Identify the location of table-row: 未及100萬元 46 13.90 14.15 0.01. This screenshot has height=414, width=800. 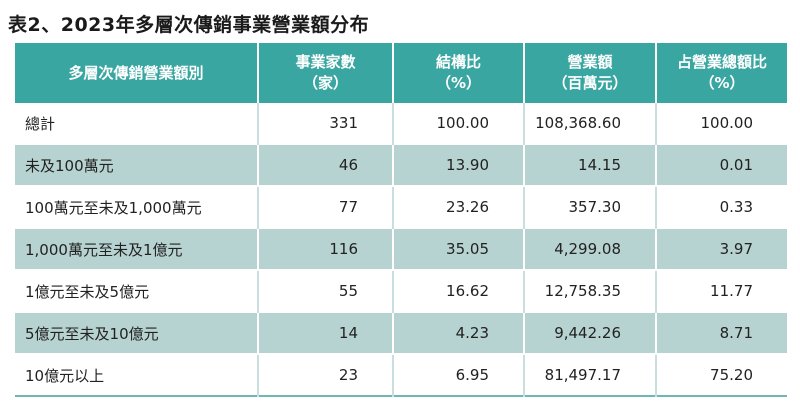
(401, 165).